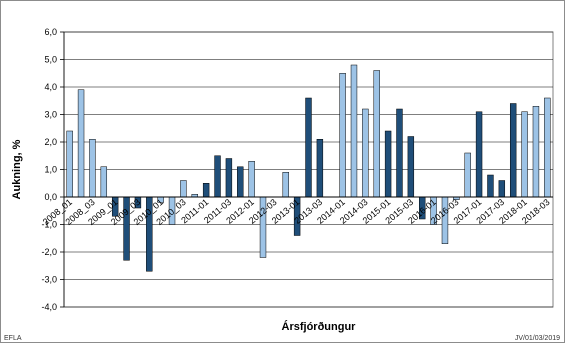 This screenshot has width=567, height=345. What do you see at coordinates (319, 326) in the screenshot?
I see `x-axis-title: Ársfjórðungur` at bounding box center [319, 326].